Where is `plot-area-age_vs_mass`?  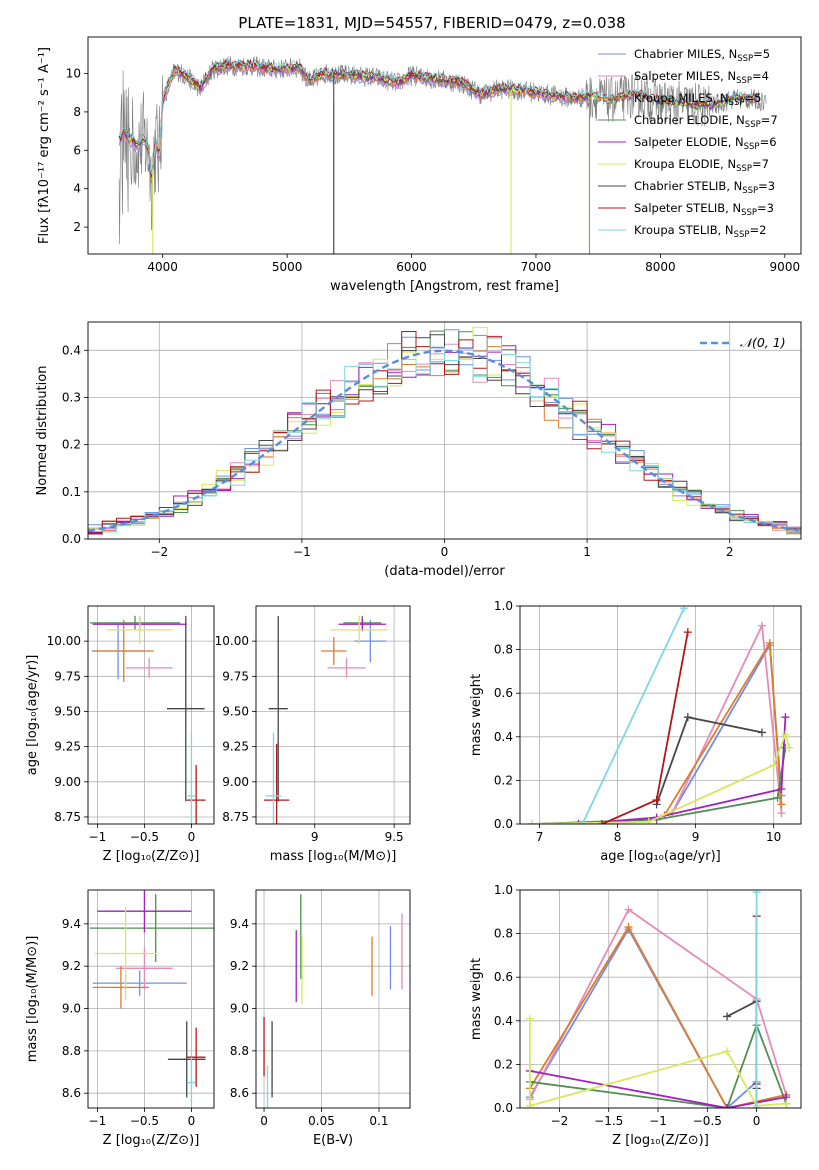
plot-area-age_vs_mass is located at coordinates (325, 719).